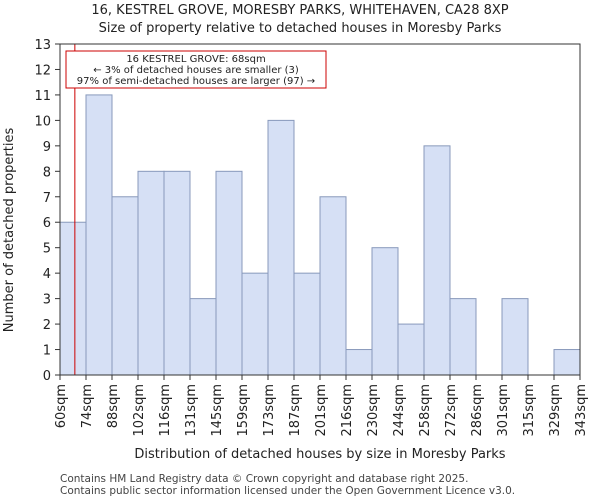  What do you see at coordinates (151, 273) in the screenshot?
I see `bar-102sqm` at bounding box center [151, 273].